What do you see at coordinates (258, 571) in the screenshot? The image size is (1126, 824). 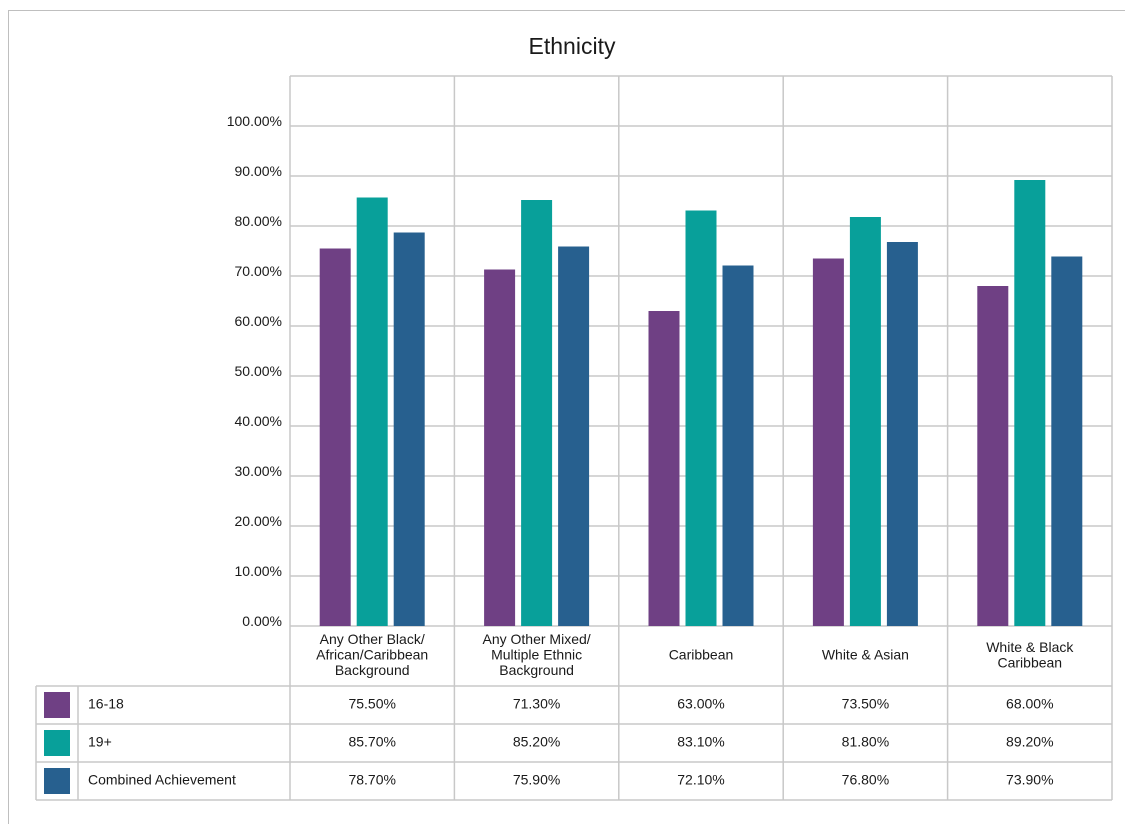 I see `y-tick-label: 10.00%` at bounding box center [258, 571].